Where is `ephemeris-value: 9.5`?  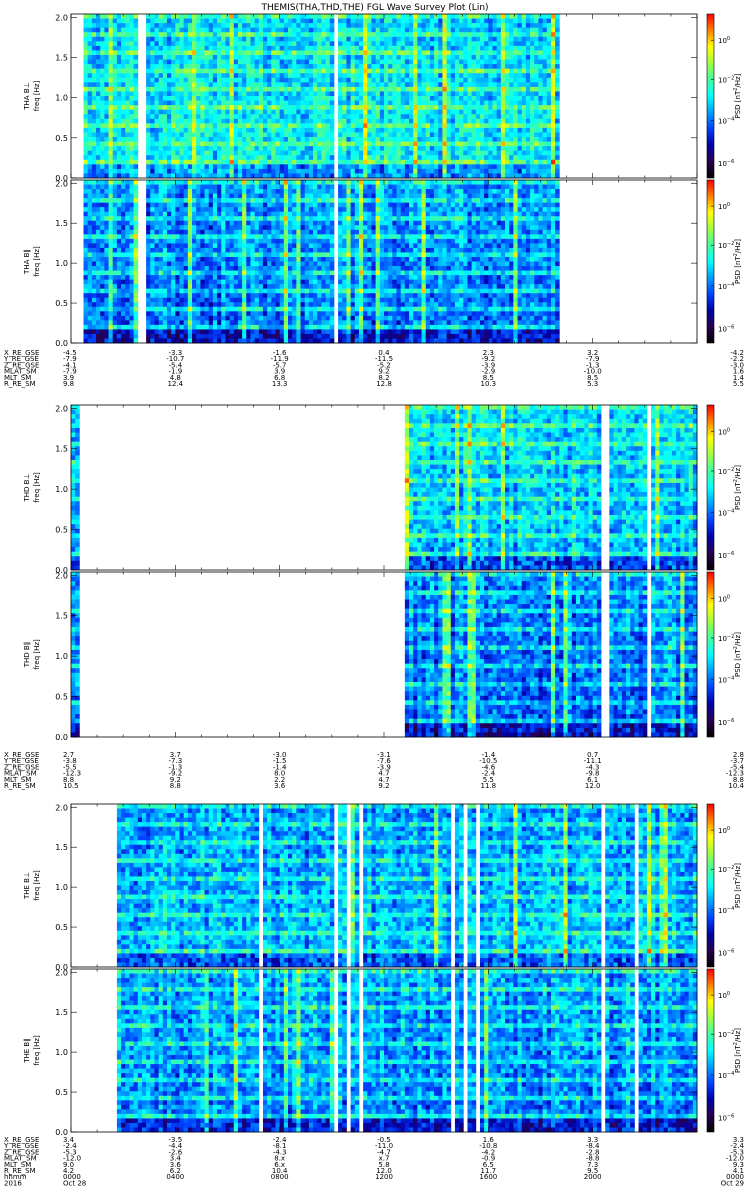 ephemeris-value: 9.5 is located at coordinates (592, 1171).